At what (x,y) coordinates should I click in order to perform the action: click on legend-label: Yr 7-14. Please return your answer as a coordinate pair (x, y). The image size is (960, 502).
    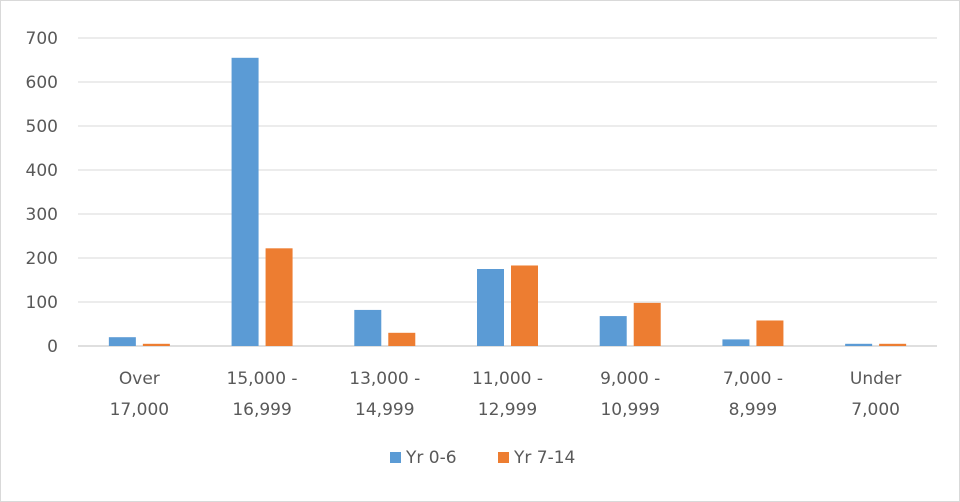
    Looking at the image, I should click on (544, 458).